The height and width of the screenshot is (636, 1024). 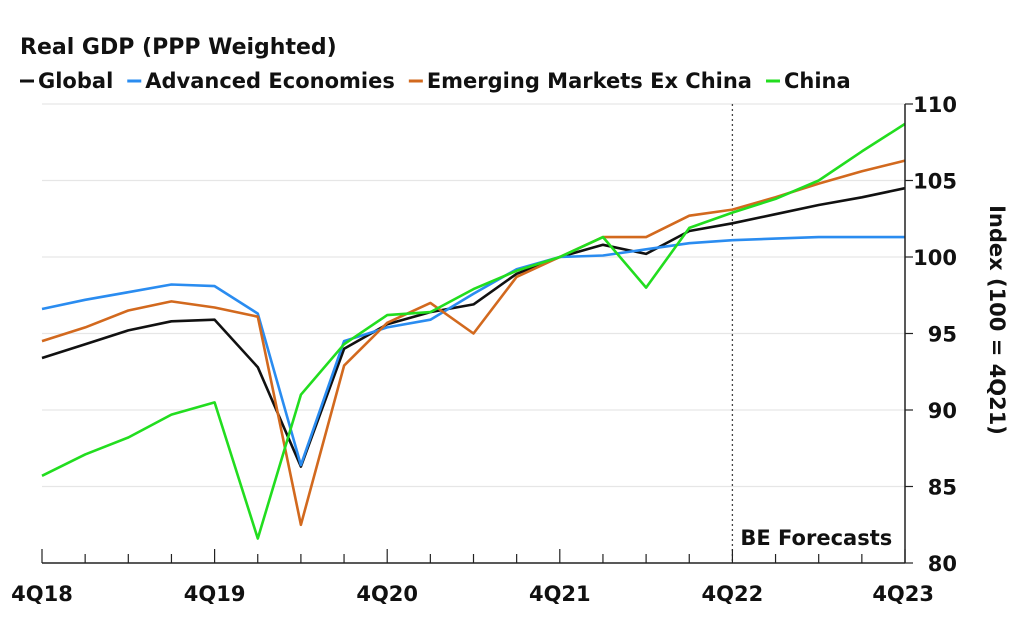 What do you see at coordinates (942, 335) in the screenshot?
I see `y-tick-label: 95` at bounding box center [942, 335].